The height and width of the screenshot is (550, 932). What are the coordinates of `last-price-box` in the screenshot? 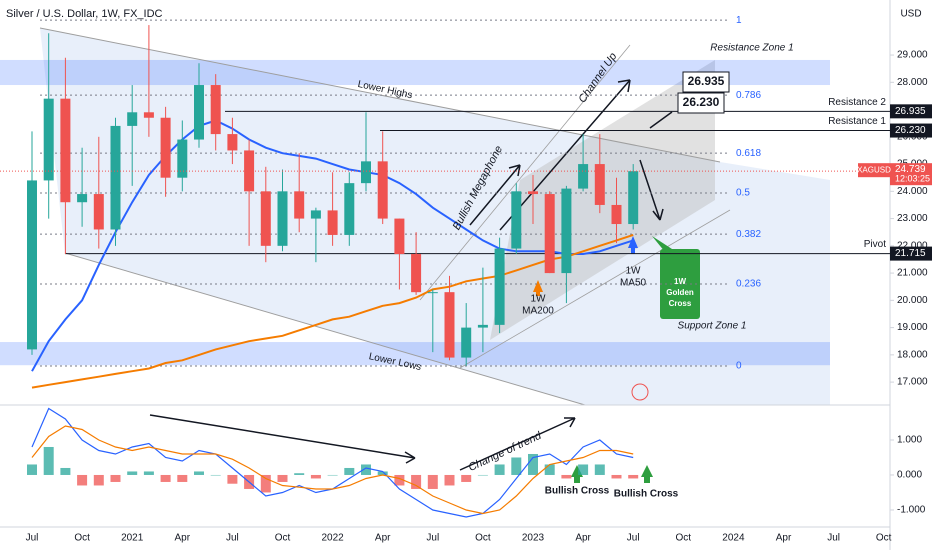 It's located at (911, 174).